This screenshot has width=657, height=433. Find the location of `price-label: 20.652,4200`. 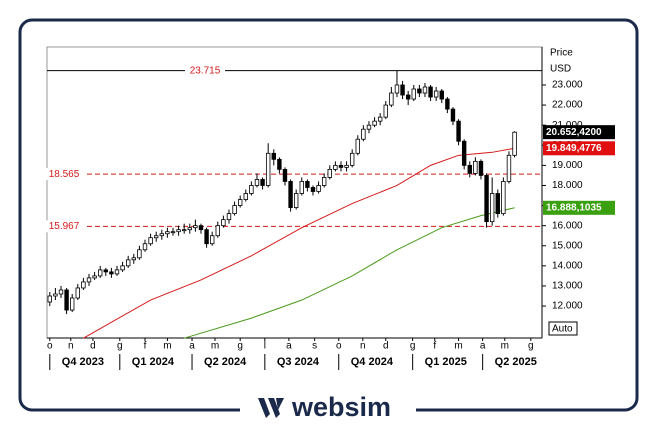

price-label: 20.652,4200 is located at coordinates (574, 132).